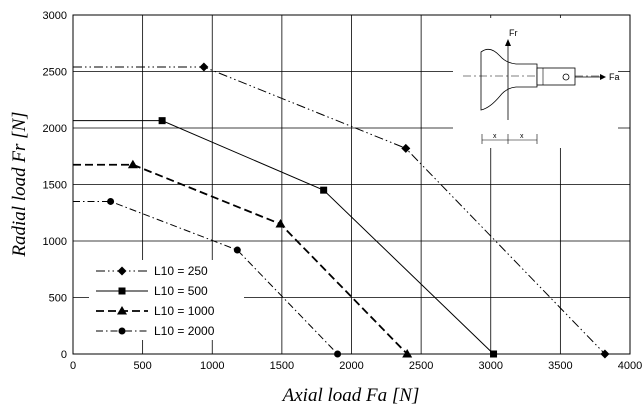  I want to click on shaft-hole-icon, so click(566, 77).